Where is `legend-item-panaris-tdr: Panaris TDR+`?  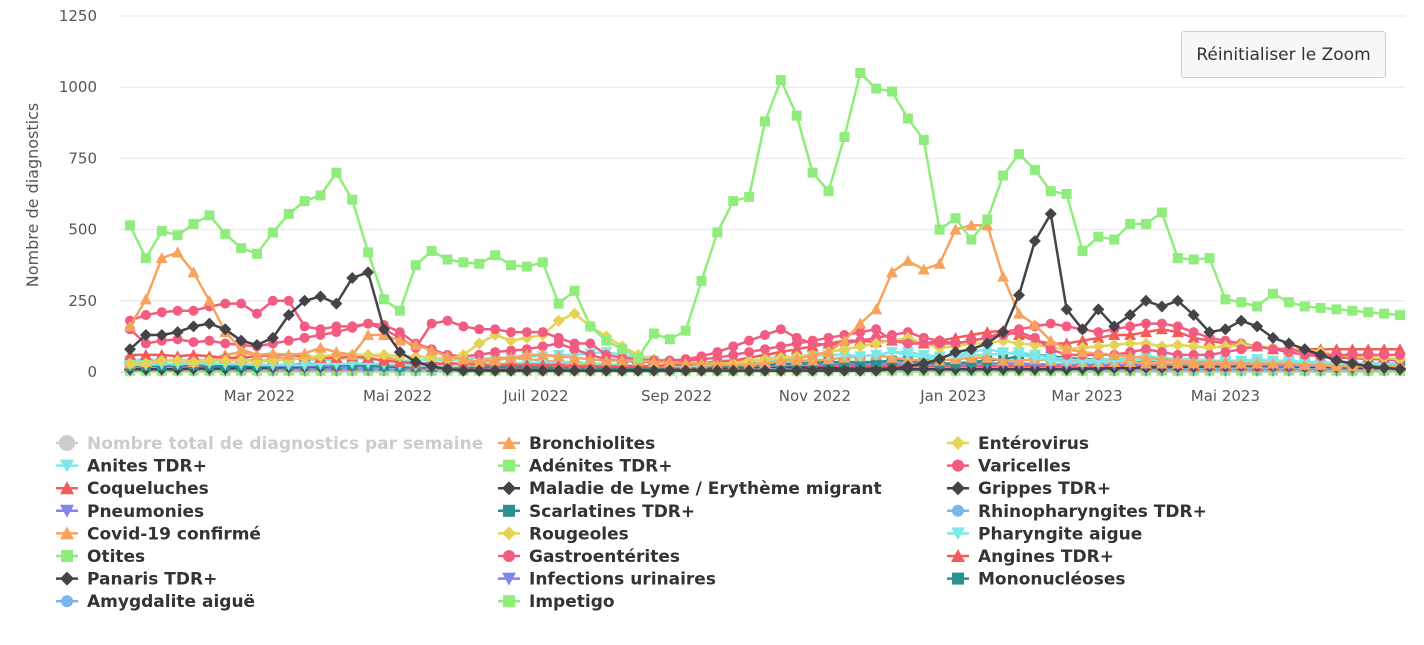
legend-item-panaris-tdr: Panaris TDR+ is located at coordinates (136, 580).